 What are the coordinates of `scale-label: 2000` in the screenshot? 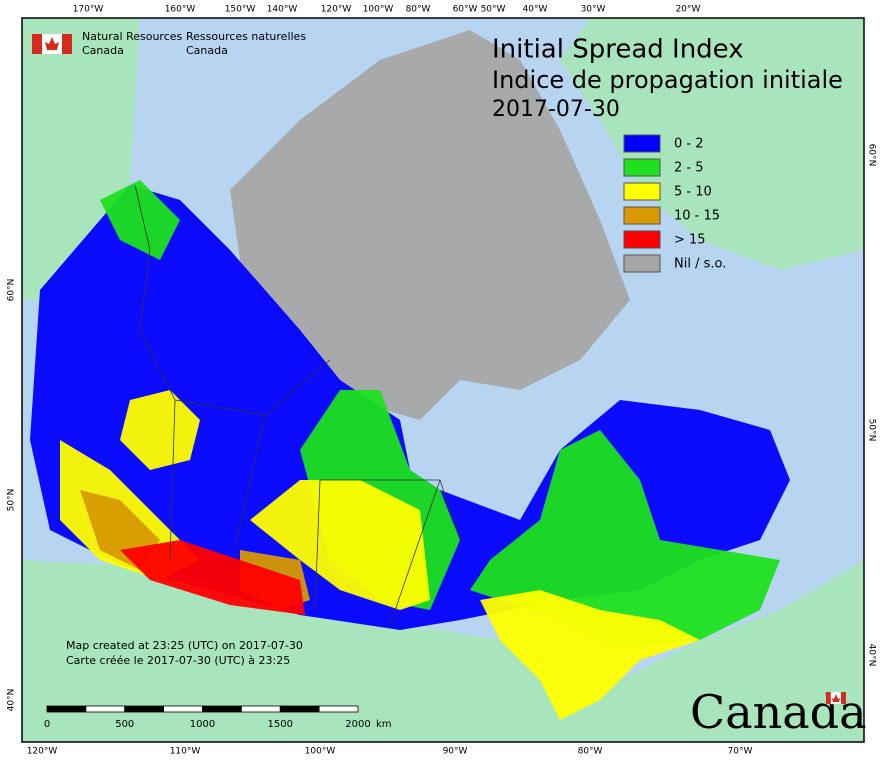 It's located at (357, 724).